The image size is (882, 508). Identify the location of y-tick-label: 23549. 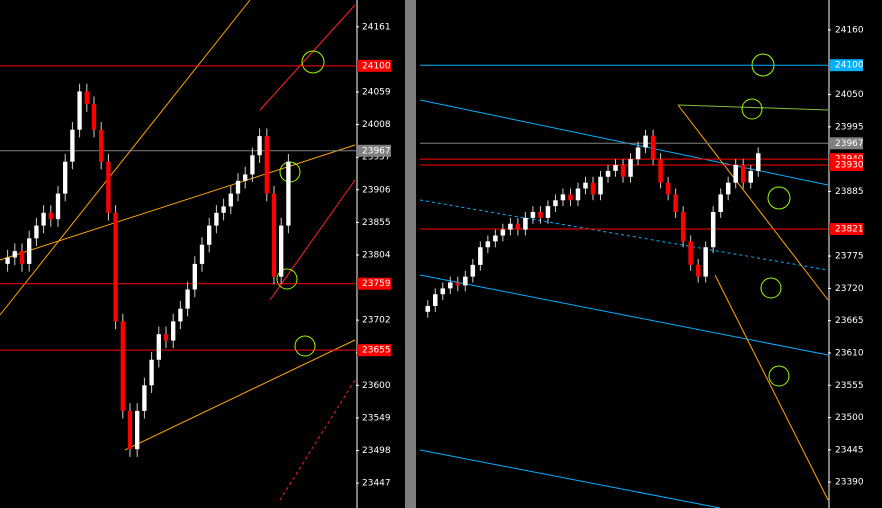
(376, 418).